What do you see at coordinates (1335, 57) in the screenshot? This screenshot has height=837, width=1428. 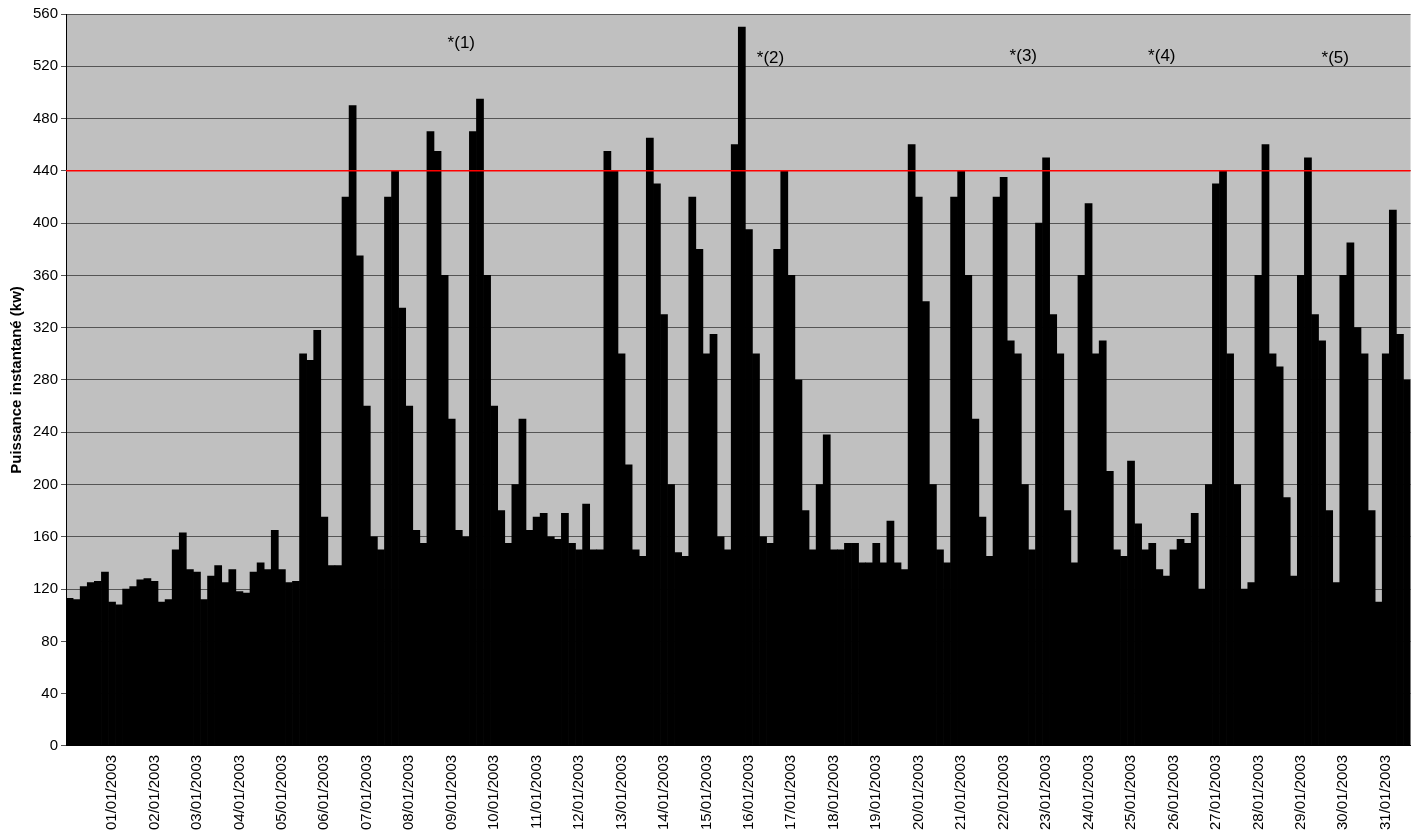 I see `annotation: *(5)` at bounding box center [1335, 57].